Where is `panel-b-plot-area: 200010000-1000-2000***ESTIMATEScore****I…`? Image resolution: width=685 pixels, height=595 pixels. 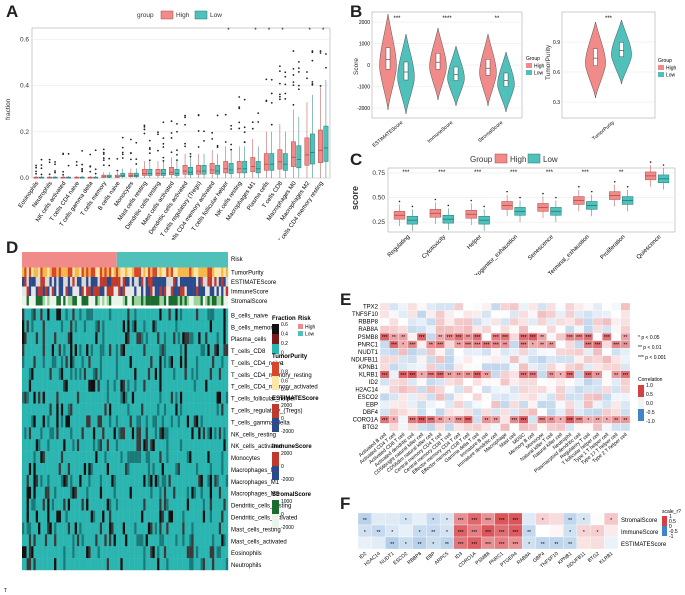 panel-b-plot-area: 200010000-1000-2000***ESTIMATEScore****I… is located at coordinates (506, 80).